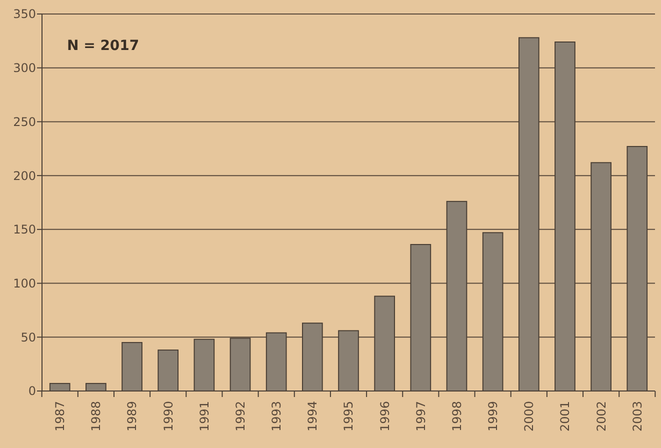 The width and height of the screenshot is (661, 448). What do you see at coordinates (28, 337) in the screenshot?
I see `y-tick-label: 50` at bounding box center [28, 337].